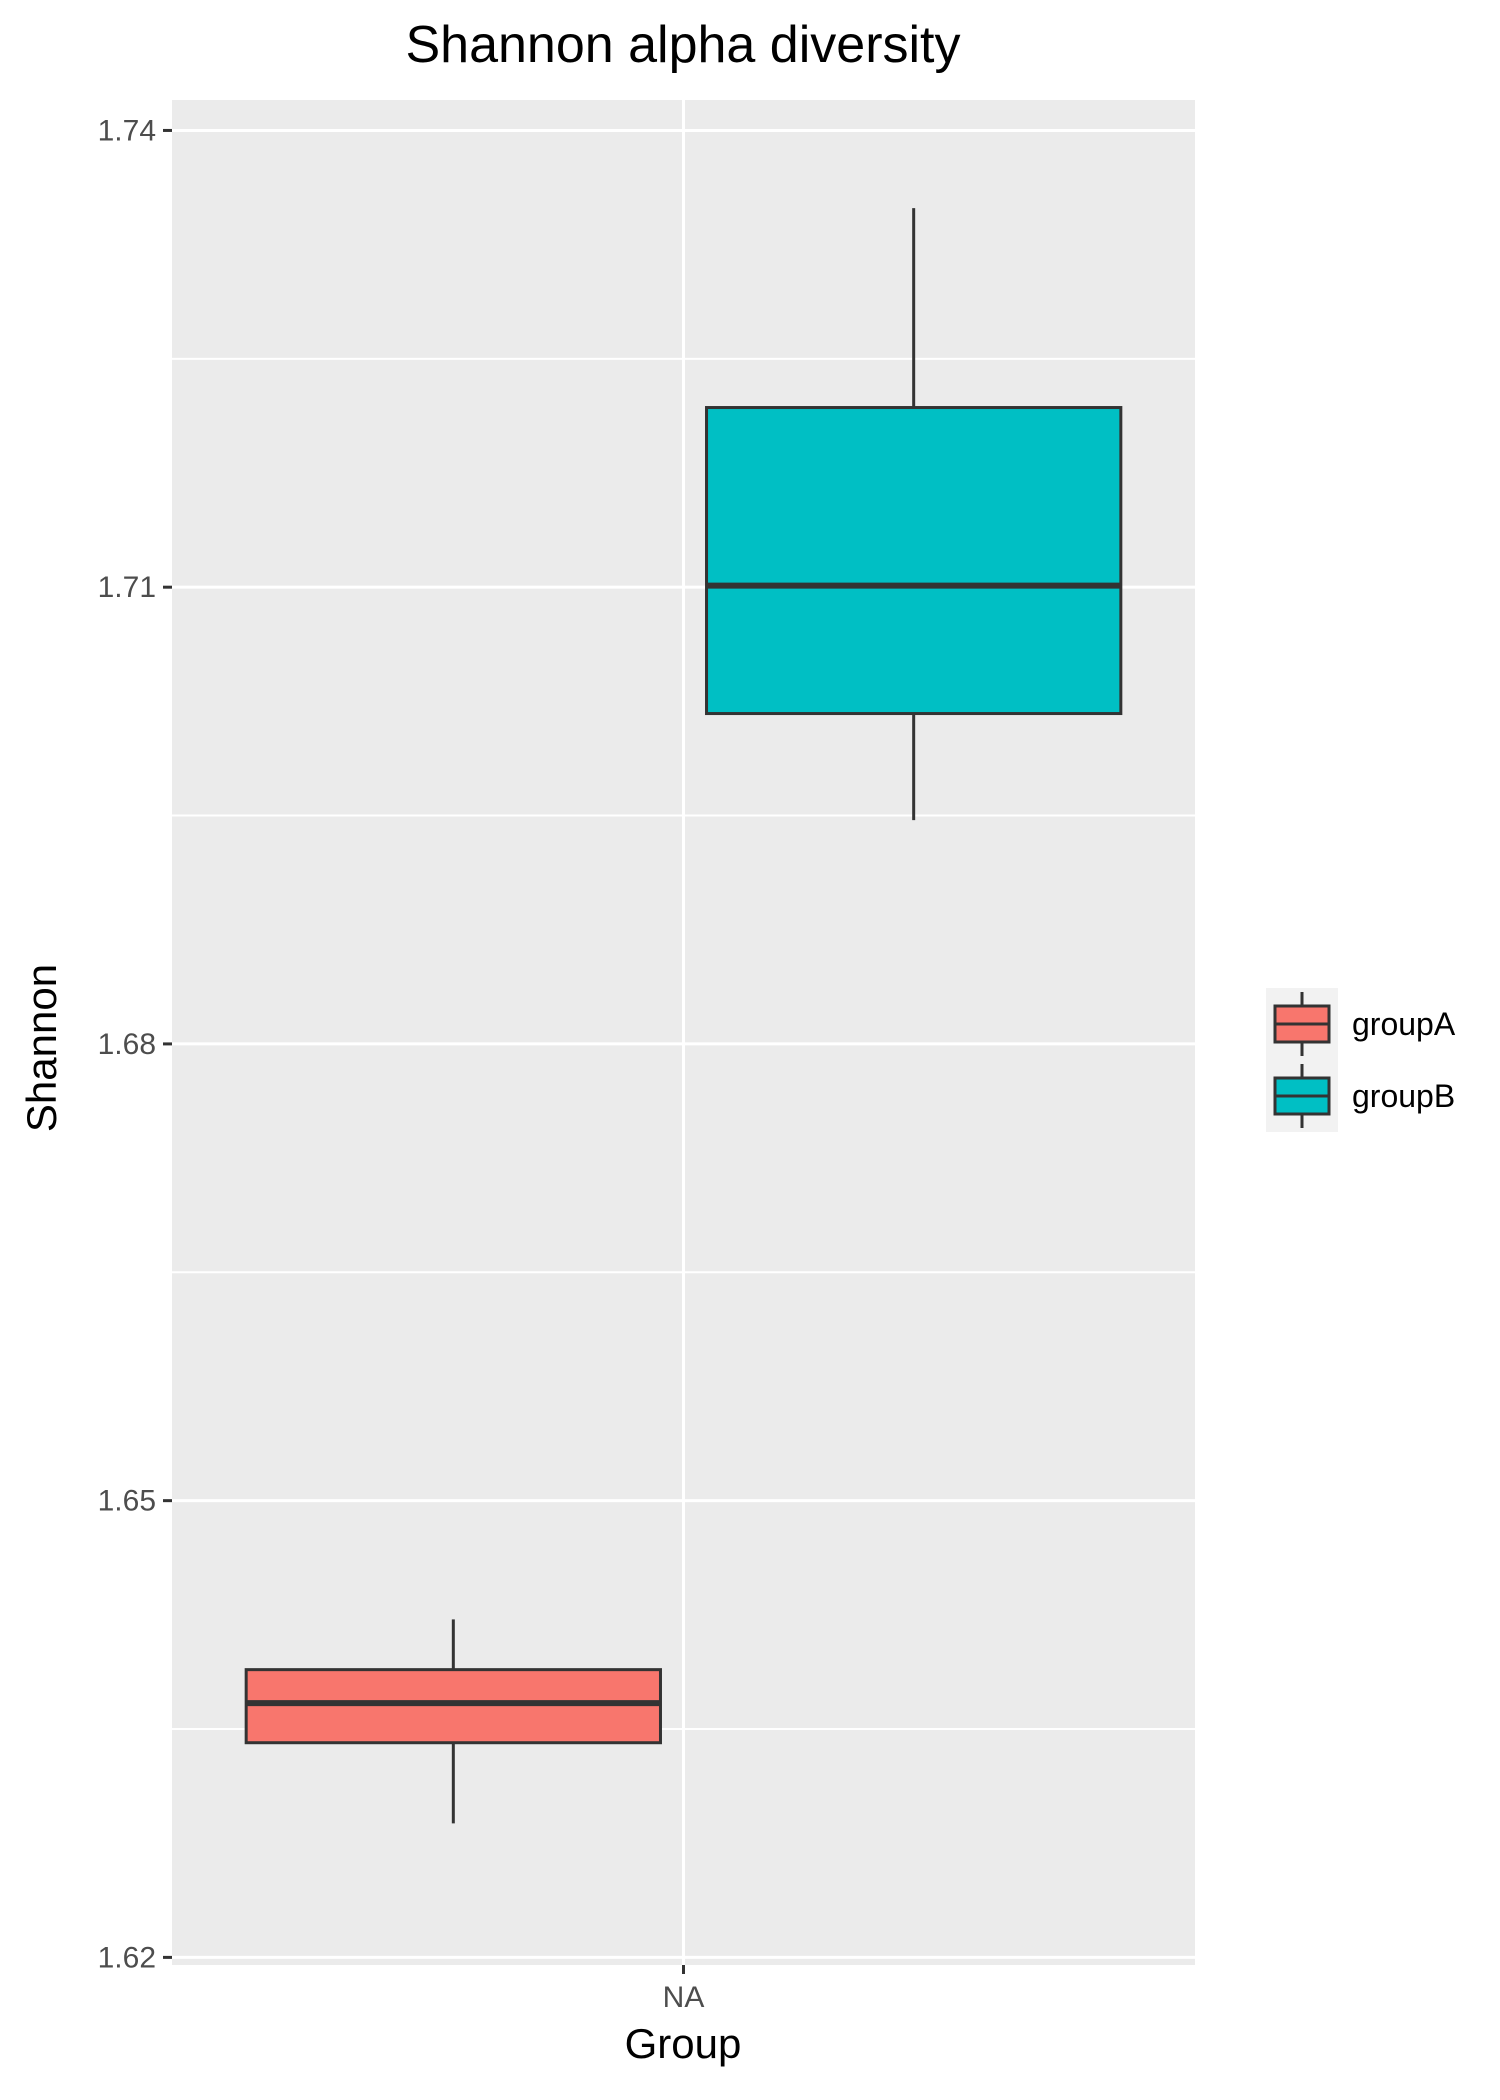 The width and height of the screenshot is (1500, 2100). What do you see at coordinates (41, 1048) in the screenshot?
I see `y-axis-title: Shannon` at bounding box center [41, 1048].